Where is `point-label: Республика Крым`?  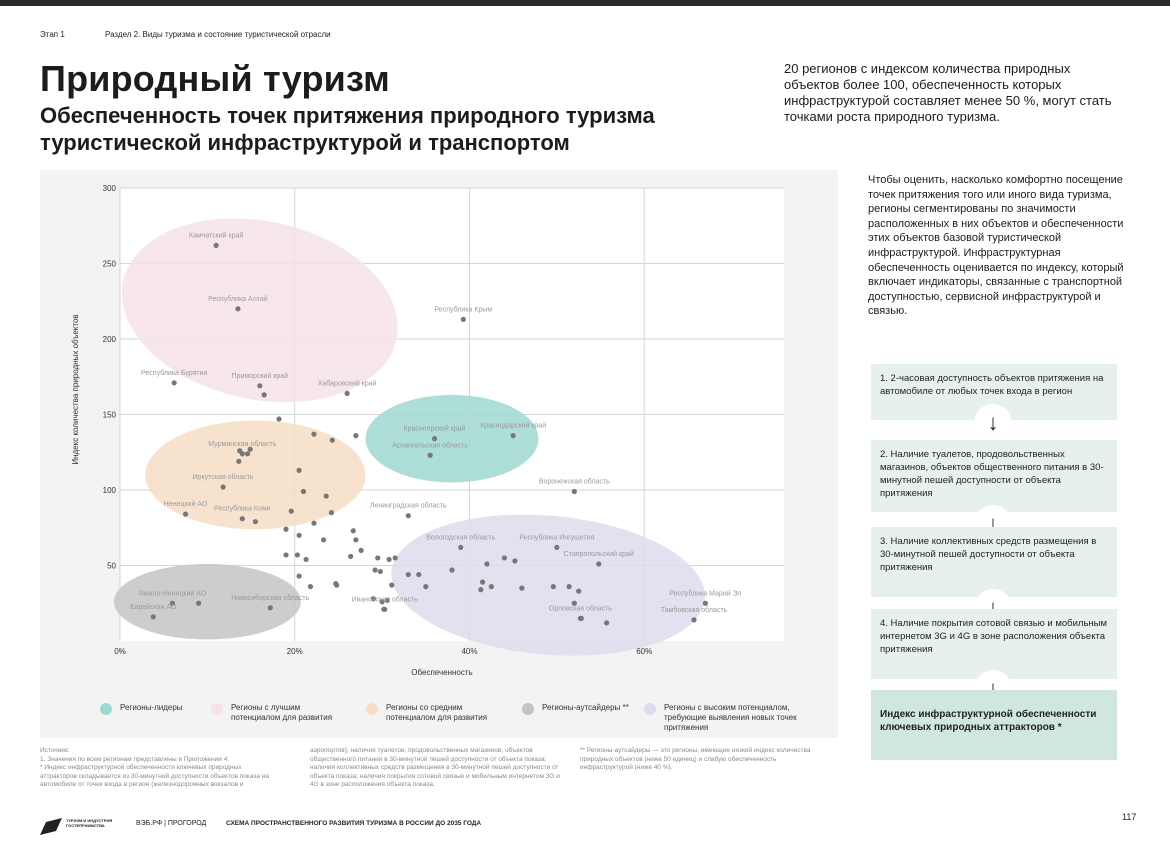
point-label: Республика Крым is located at coordinates (464, 309).